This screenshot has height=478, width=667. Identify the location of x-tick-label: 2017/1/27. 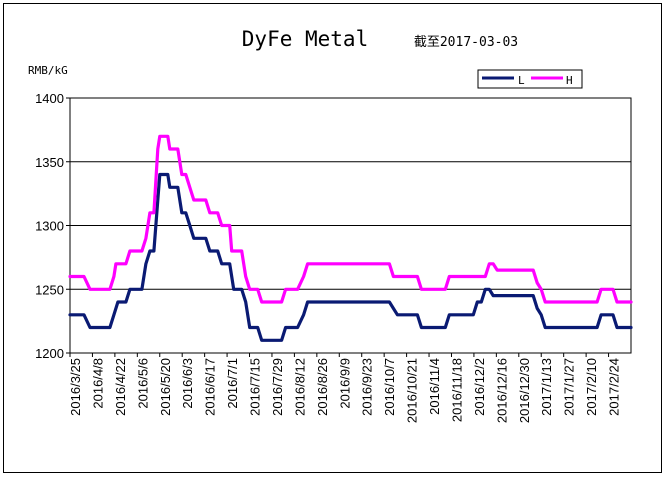
(569, 387).